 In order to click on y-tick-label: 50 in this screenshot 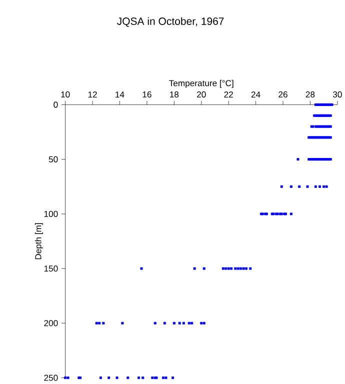, I will do `click(53, 159)`.